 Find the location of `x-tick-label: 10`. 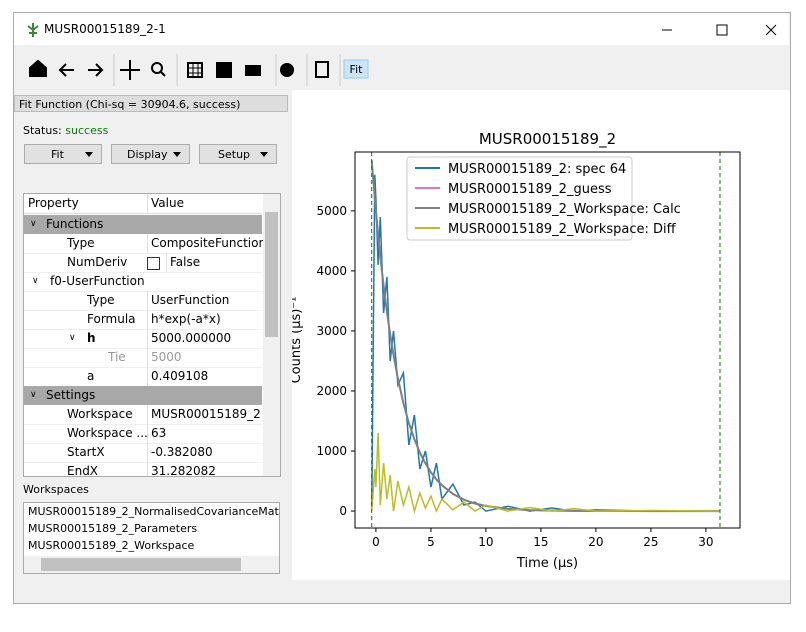

x-tick-label: 10 is located at coordinates (485, 542).